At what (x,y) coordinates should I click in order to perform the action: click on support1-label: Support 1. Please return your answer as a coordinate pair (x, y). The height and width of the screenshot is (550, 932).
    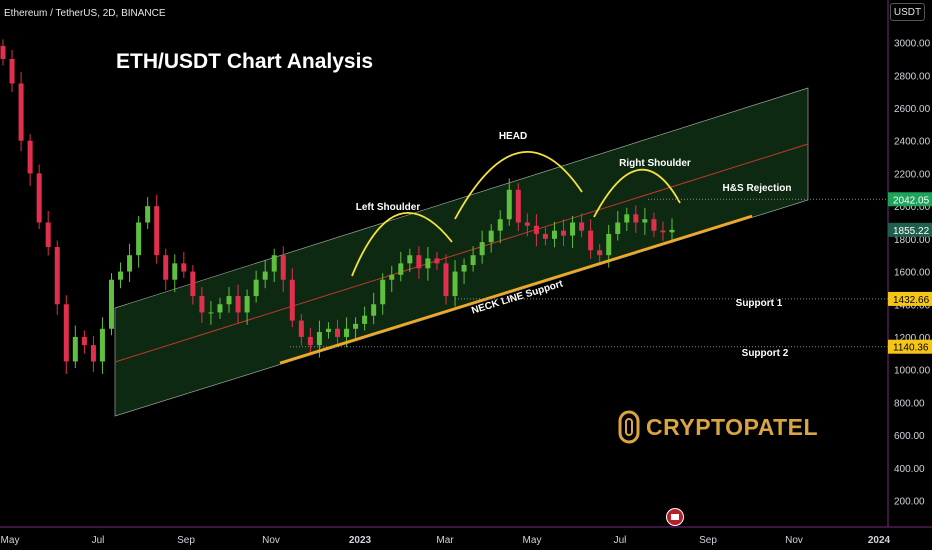
    Looking at the image, I should click on (759, 303).